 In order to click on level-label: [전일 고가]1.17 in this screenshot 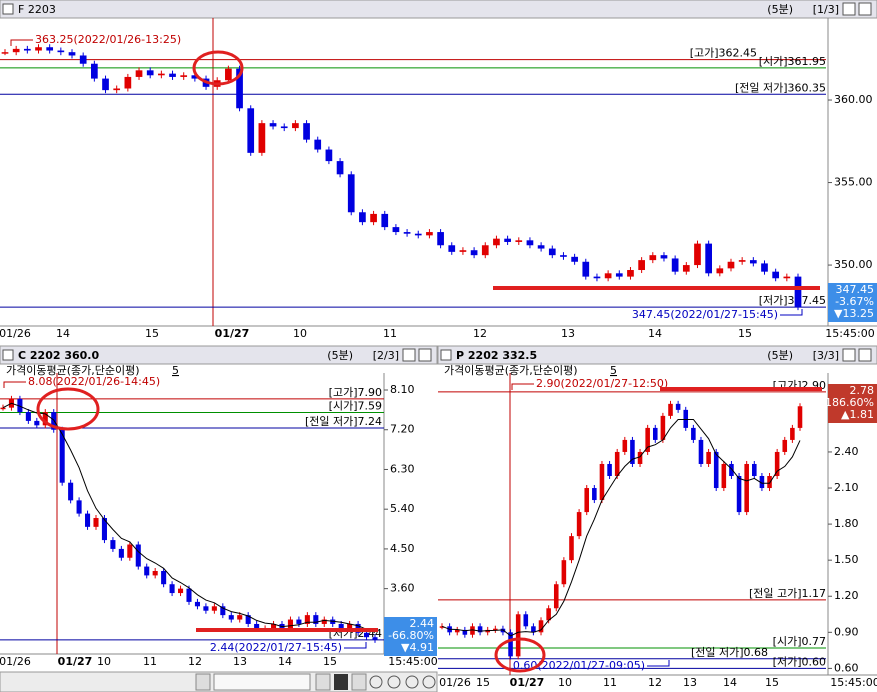, I will do `click(787, 593)`.